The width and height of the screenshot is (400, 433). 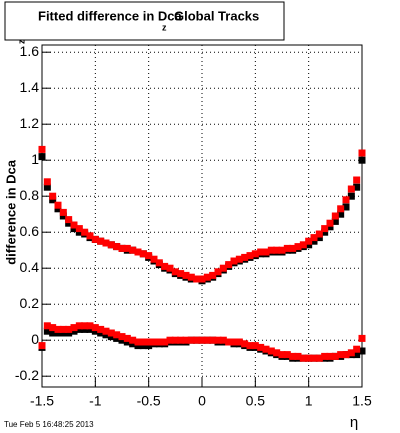 What do you see at coordinates (30, 303) in the screenshot?
I see `y-tick-label: 0.2` at bounding box center [30, 303].